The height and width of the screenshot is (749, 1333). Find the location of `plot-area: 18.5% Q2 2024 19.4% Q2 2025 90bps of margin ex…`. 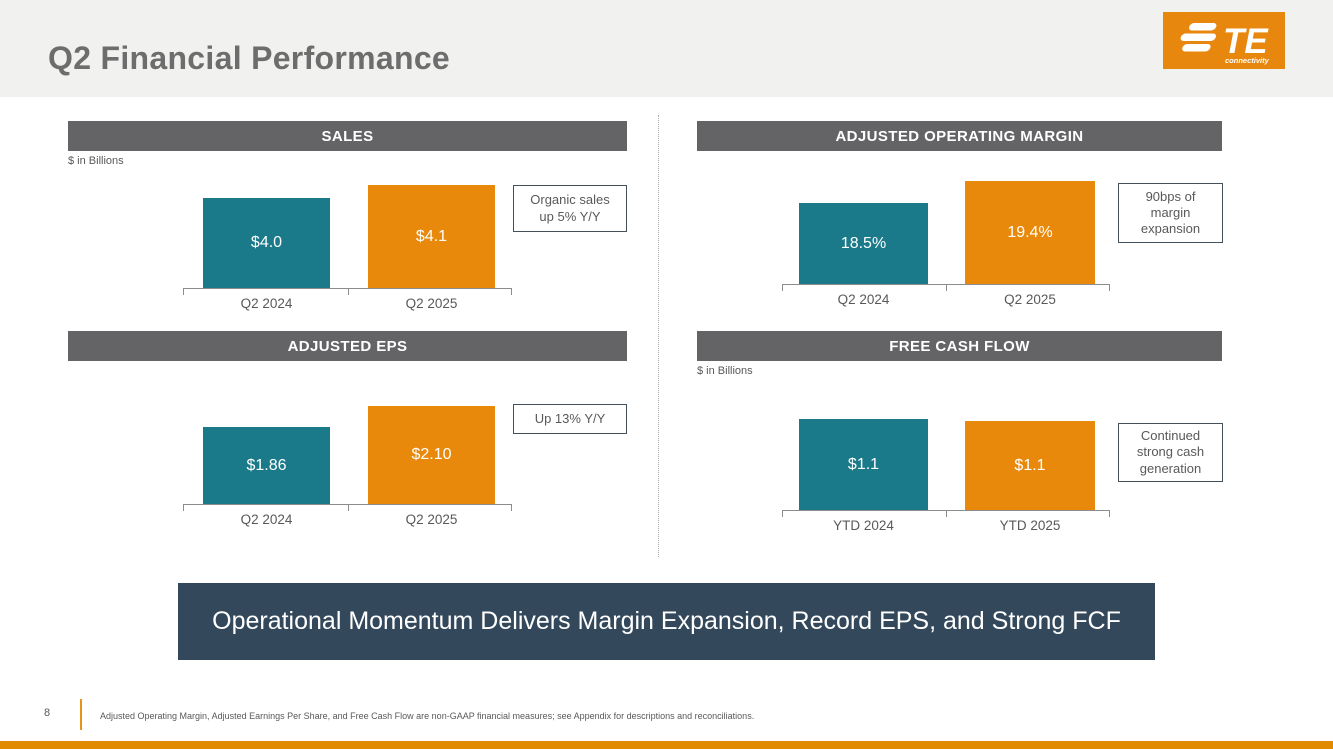

plot-area: 18.5% Q2 2024 19.4% Q2 2025 90bps of margin ex… is located at coordinates (960, 223).